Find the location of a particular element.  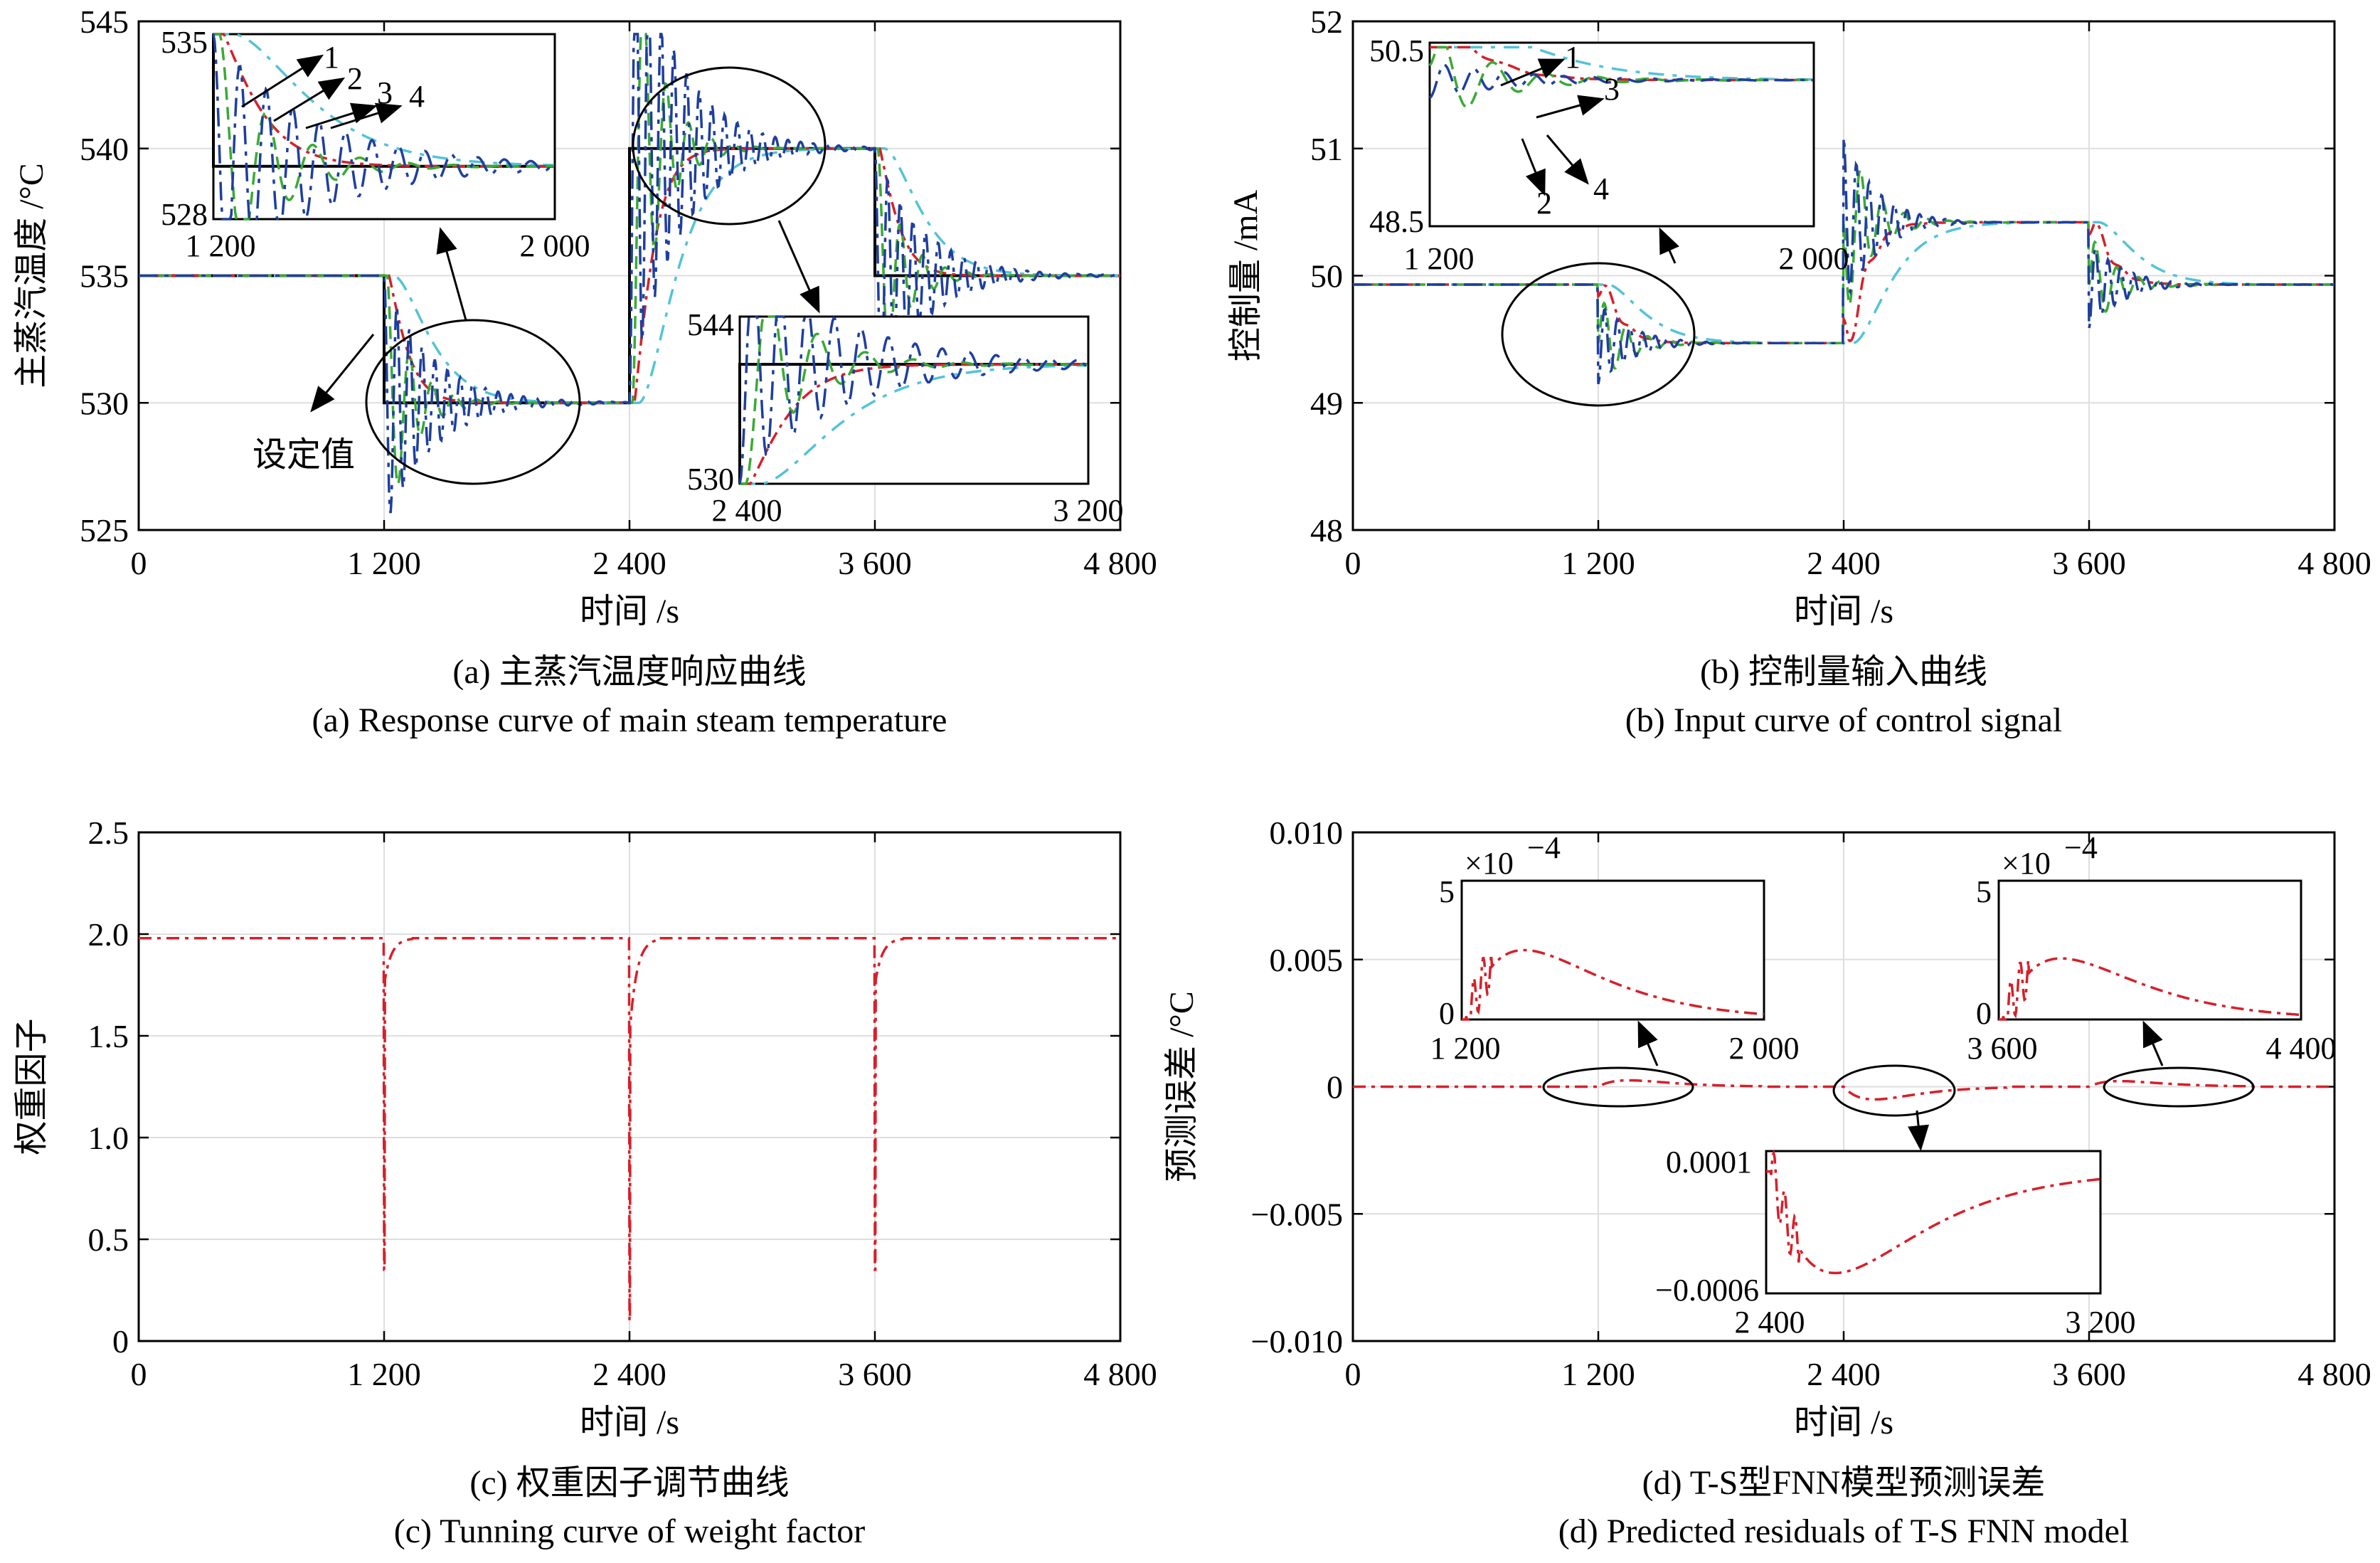

caption-cn: (b) 控制量输入曲线 is located at coordinates (1843, 672).